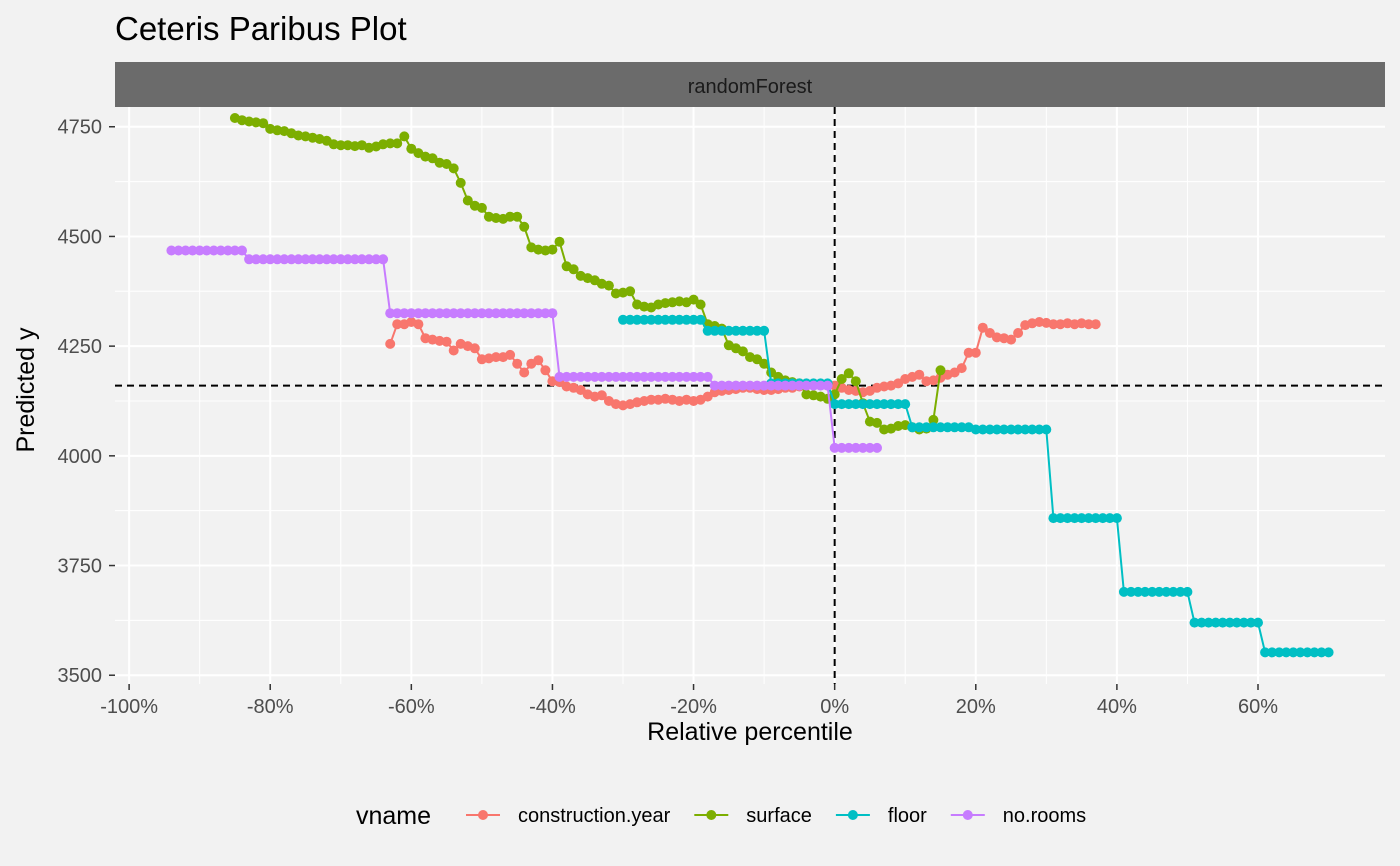 This screenshot has height=866, width=1400. I want to click on y-tick-label: 3750, so click(80, 567).